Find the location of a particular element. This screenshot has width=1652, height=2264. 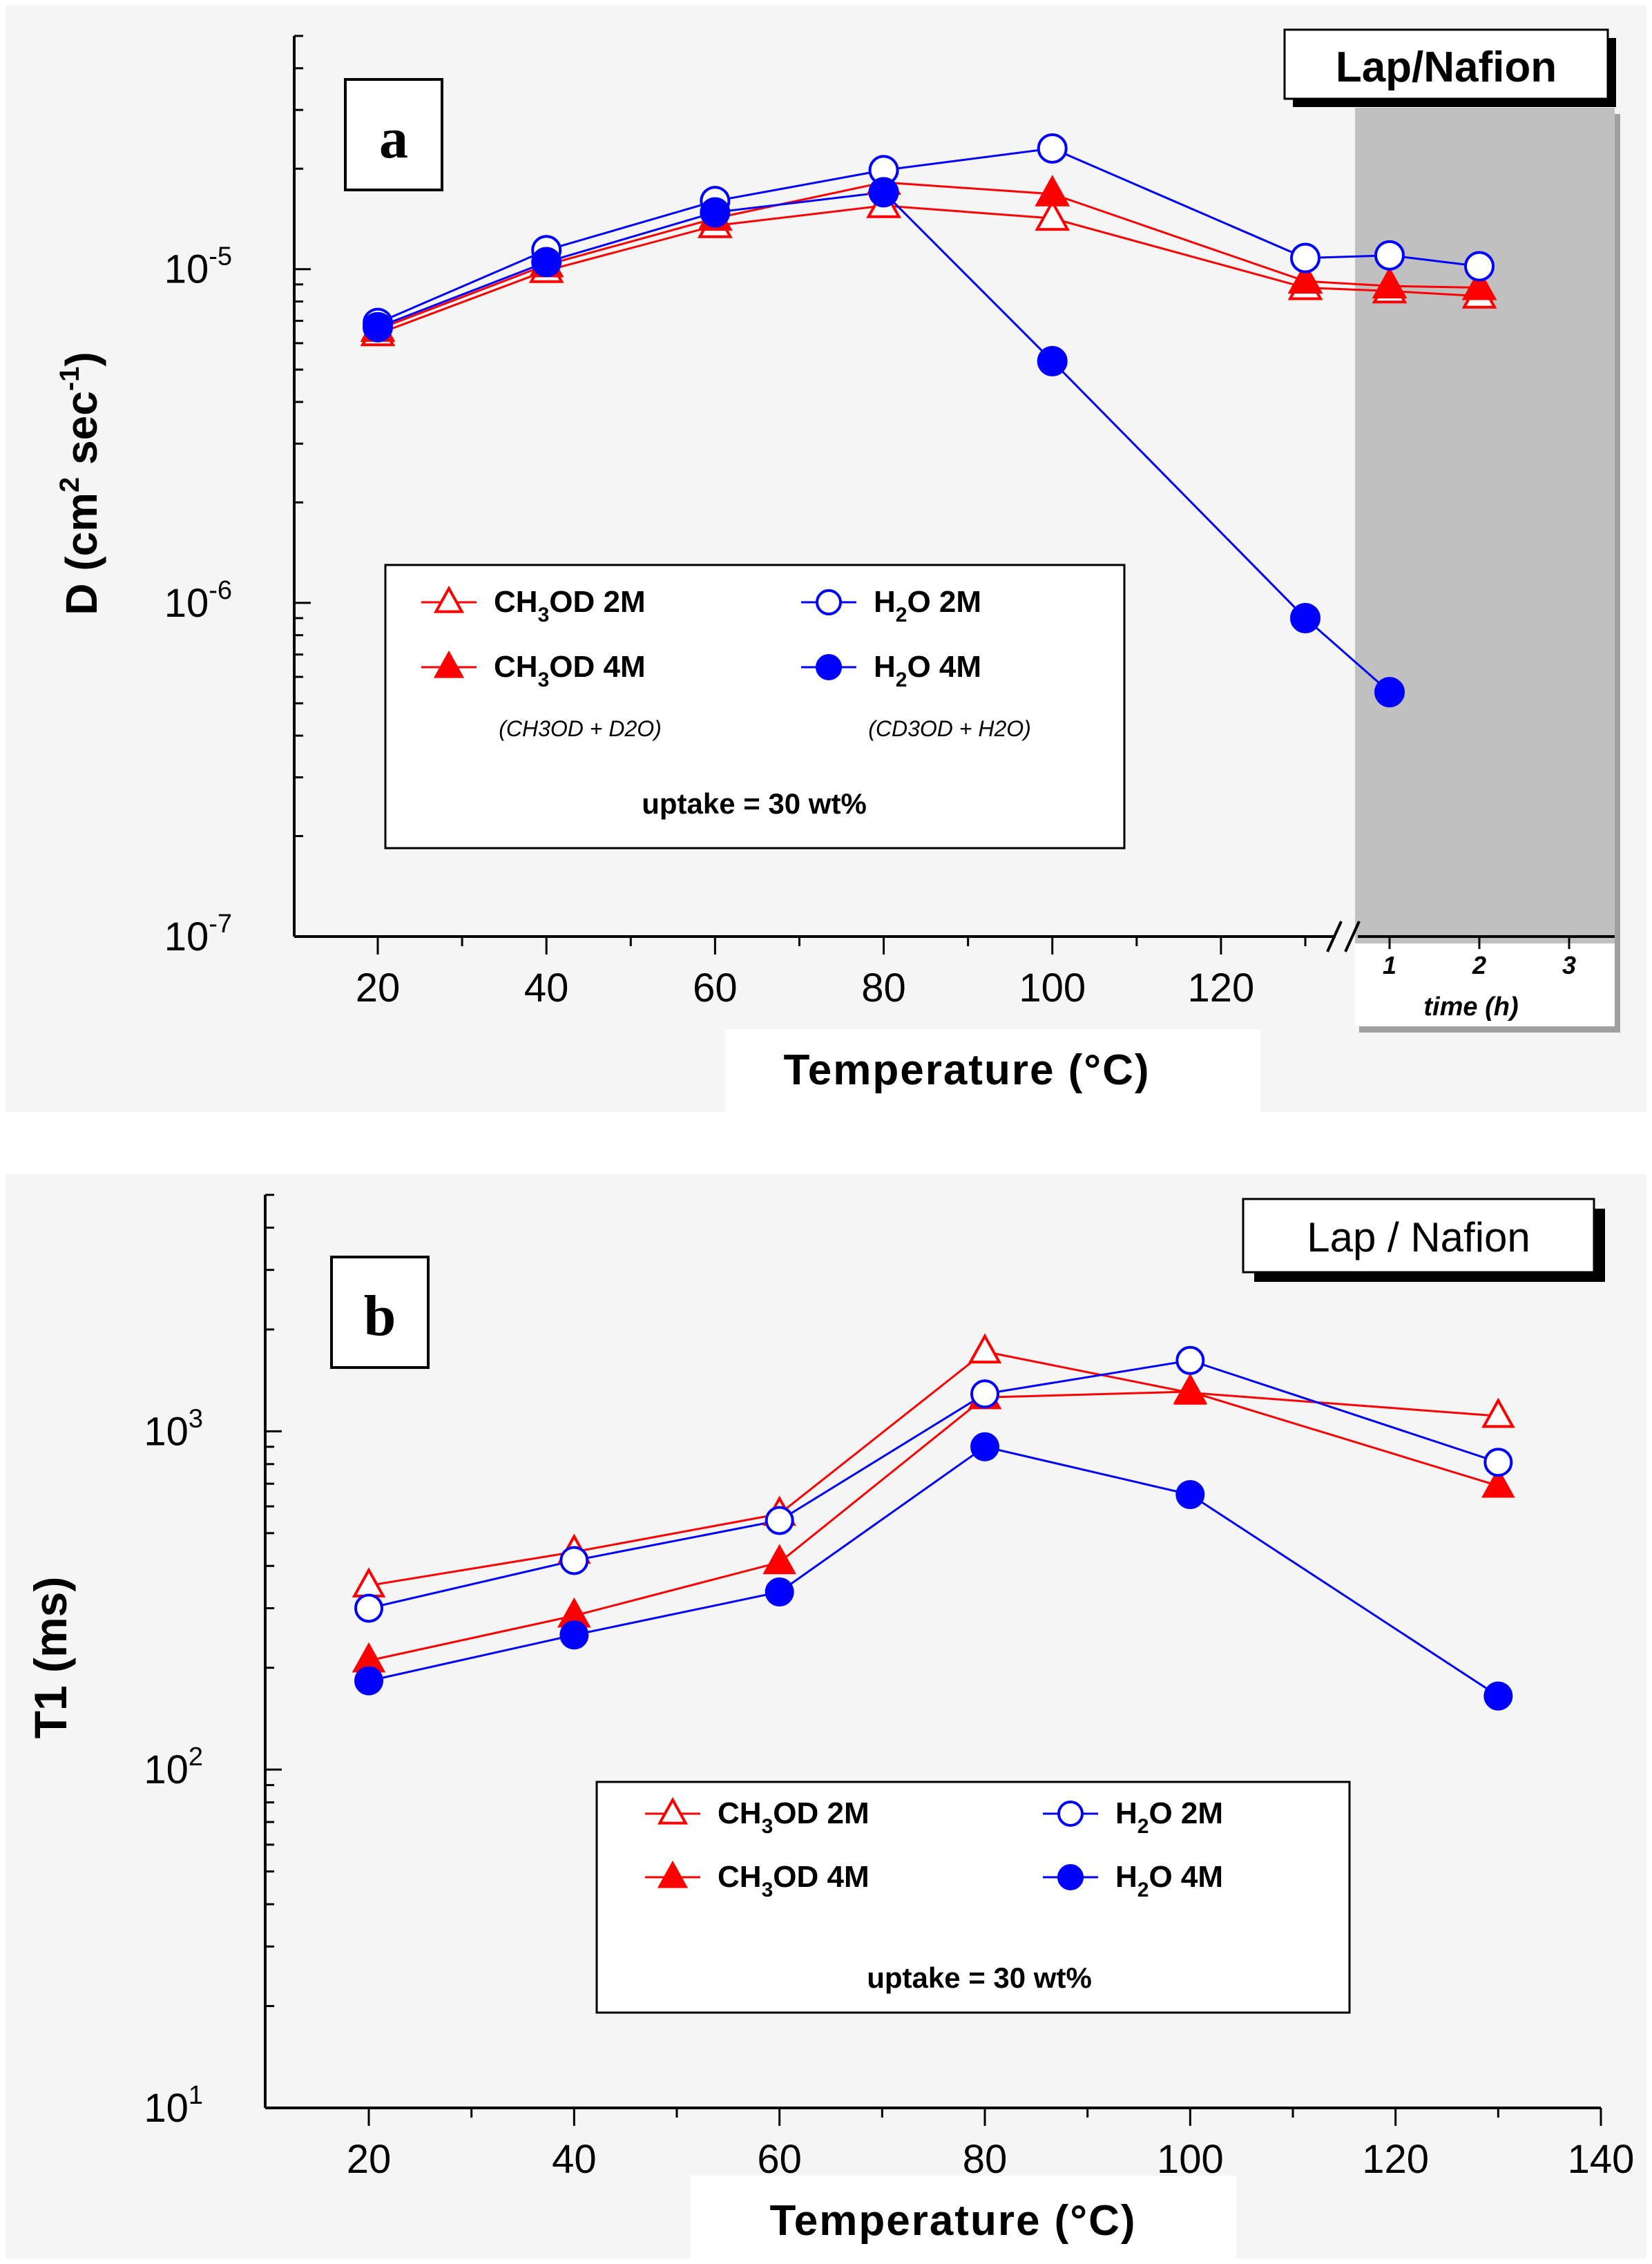

panel-a-letter: a is located at coordinates (393, 139).